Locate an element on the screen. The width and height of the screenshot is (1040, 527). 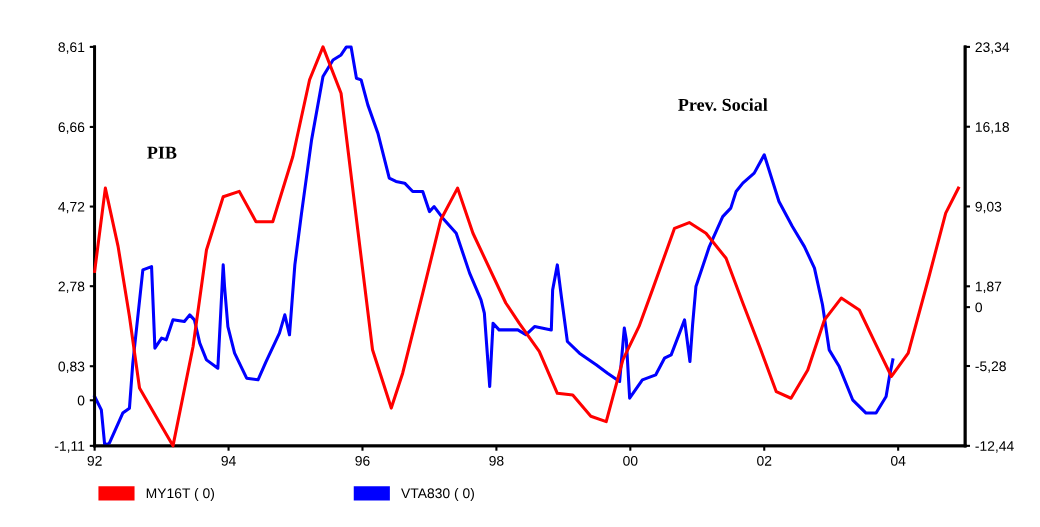
y2-tick-label: 1,87 is located at coordinates (988, 287).